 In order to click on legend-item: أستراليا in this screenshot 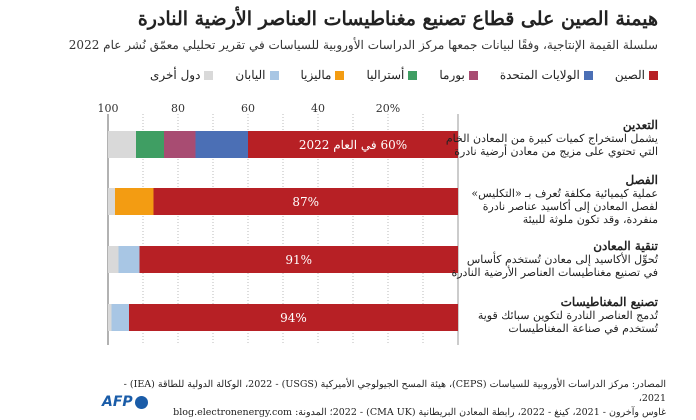, I will do `click(392, 75)`.